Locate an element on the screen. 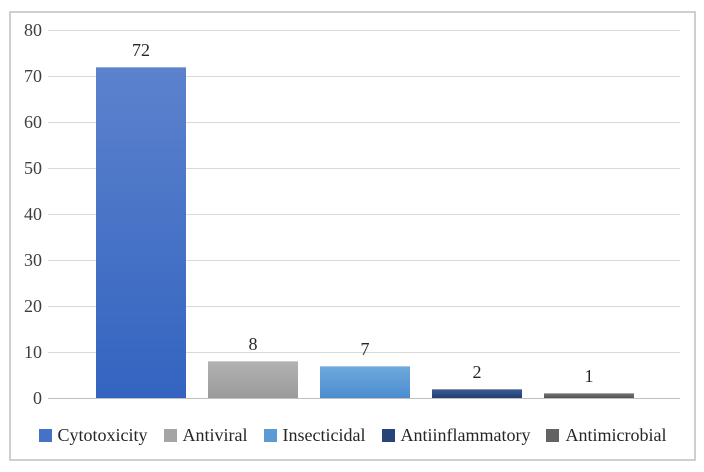 The height and width of the screenshot is (472, 704). x-axis-line is located at coordinates (364, 398).